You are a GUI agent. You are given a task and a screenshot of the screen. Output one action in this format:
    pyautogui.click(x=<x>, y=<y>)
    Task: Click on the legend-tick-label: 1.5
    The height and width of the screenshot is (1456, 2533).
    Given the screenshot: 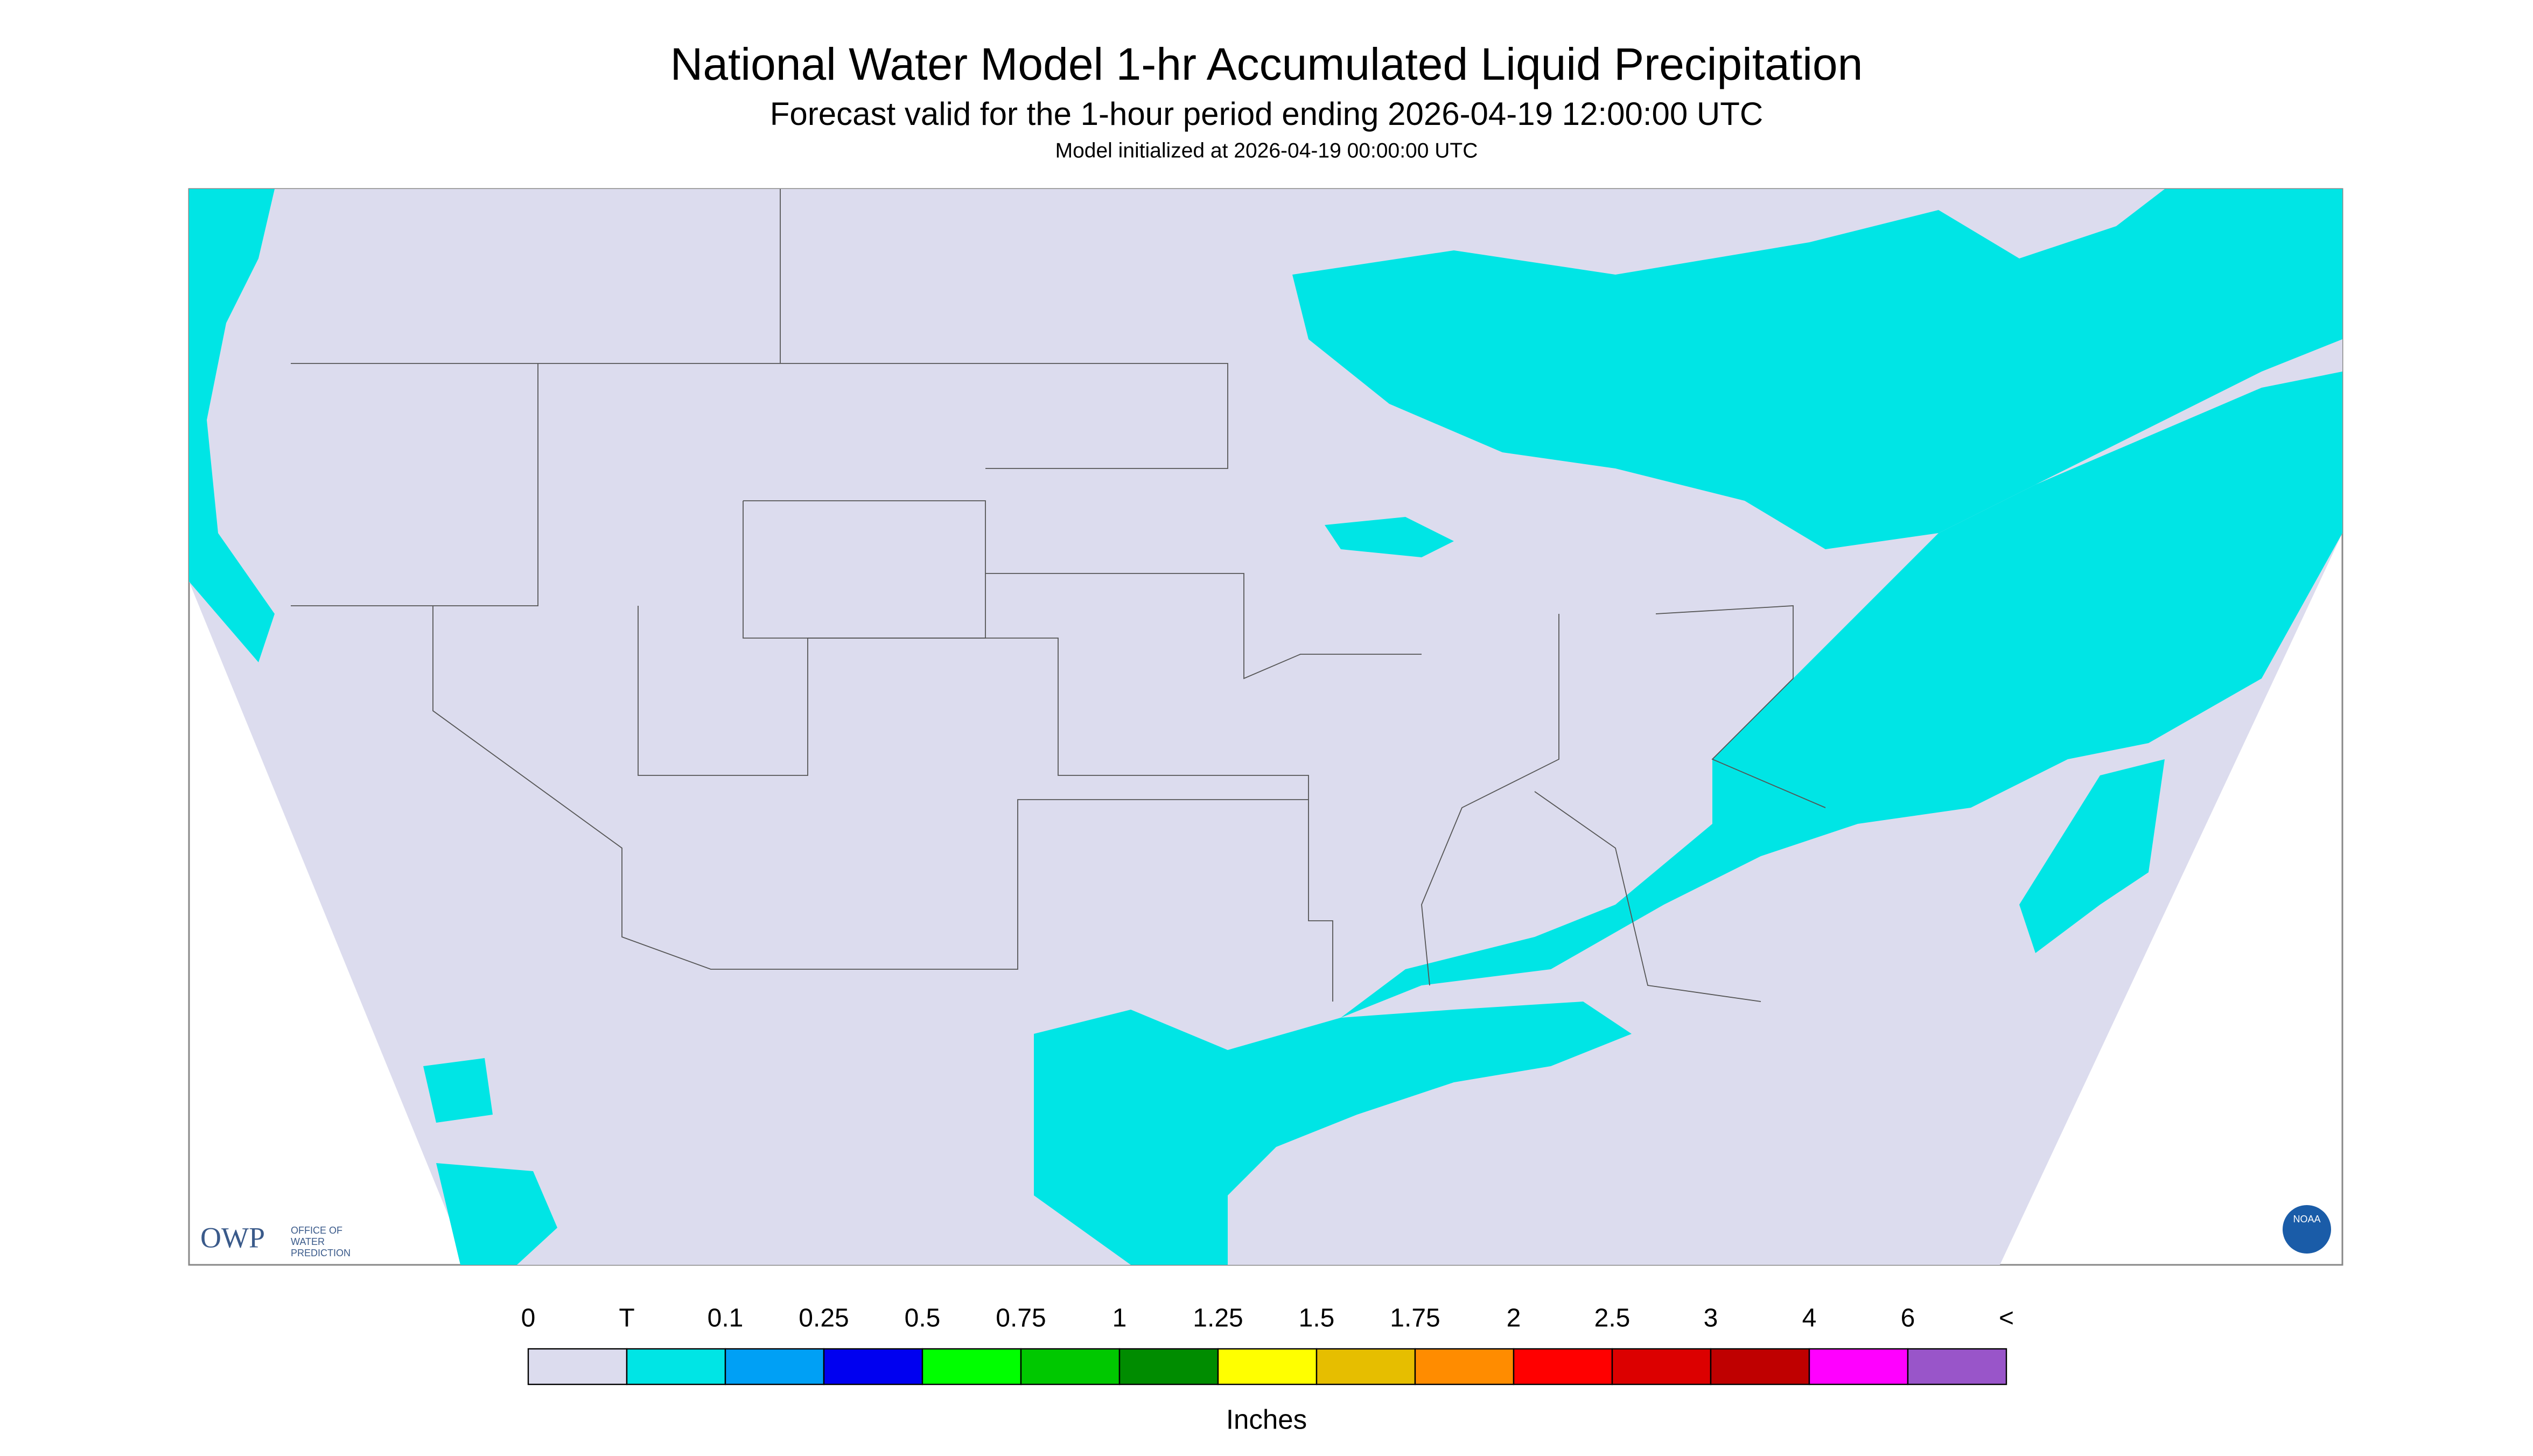 What is the action you would take?
    pyautogui.click(x=1317, y=1318)
    